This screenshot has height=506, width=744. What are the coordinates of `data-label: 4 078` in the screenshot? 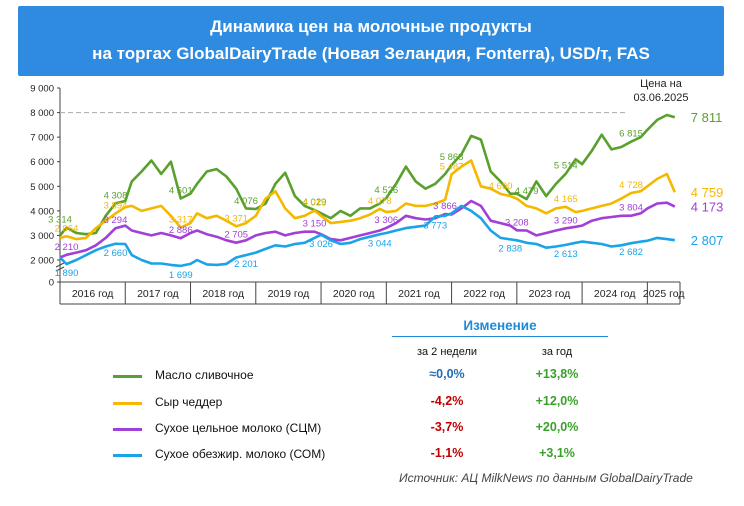 It's located at (380, 201).